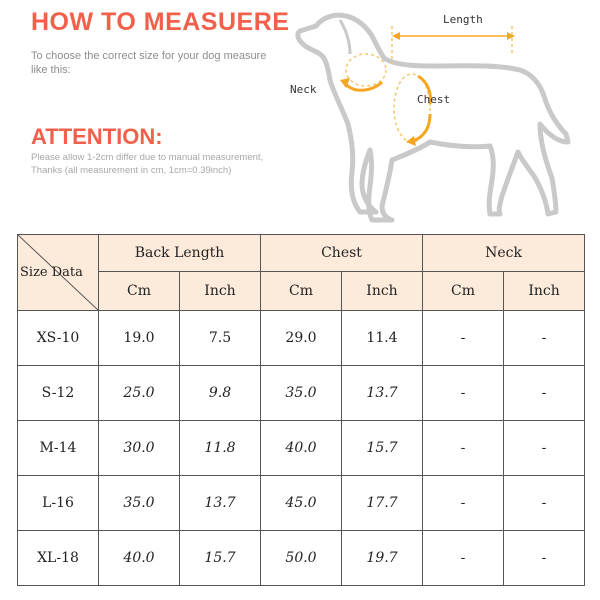 This screenshot has height=600, width=600. I want to click on group-header-chest: Chest, so click(341, 253).